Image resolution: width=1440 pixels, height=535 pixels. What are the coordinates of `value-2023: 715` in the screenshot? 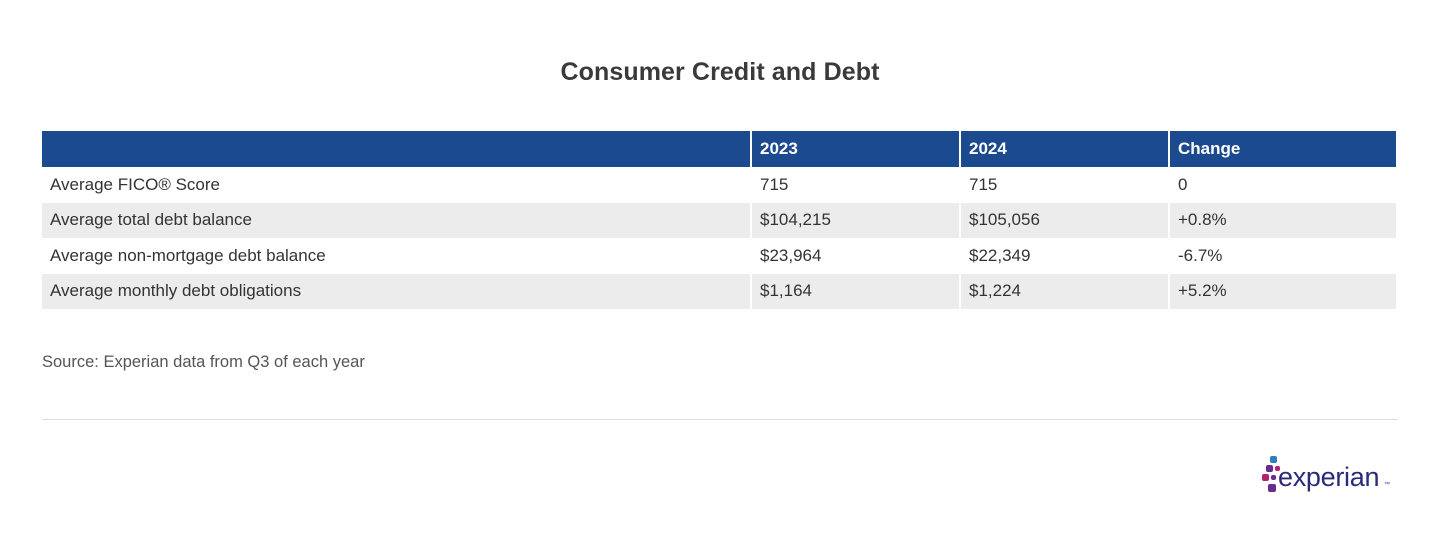 It's located at (854, 185).